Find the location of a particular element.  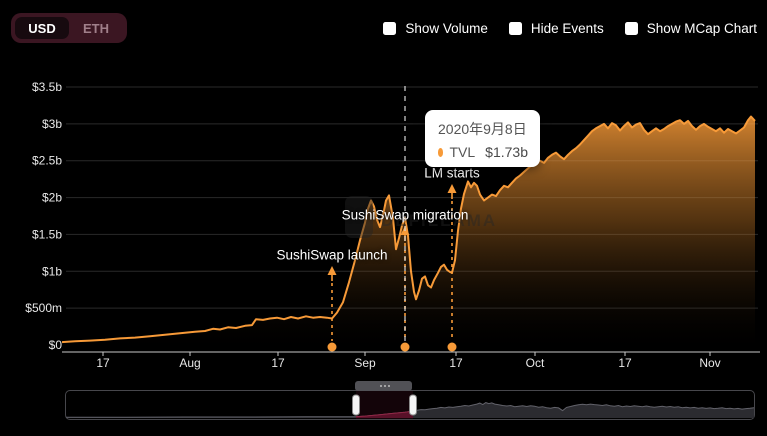

show-mcap-checkbox: Show MCap Chart is located at coordinates (690, 28).